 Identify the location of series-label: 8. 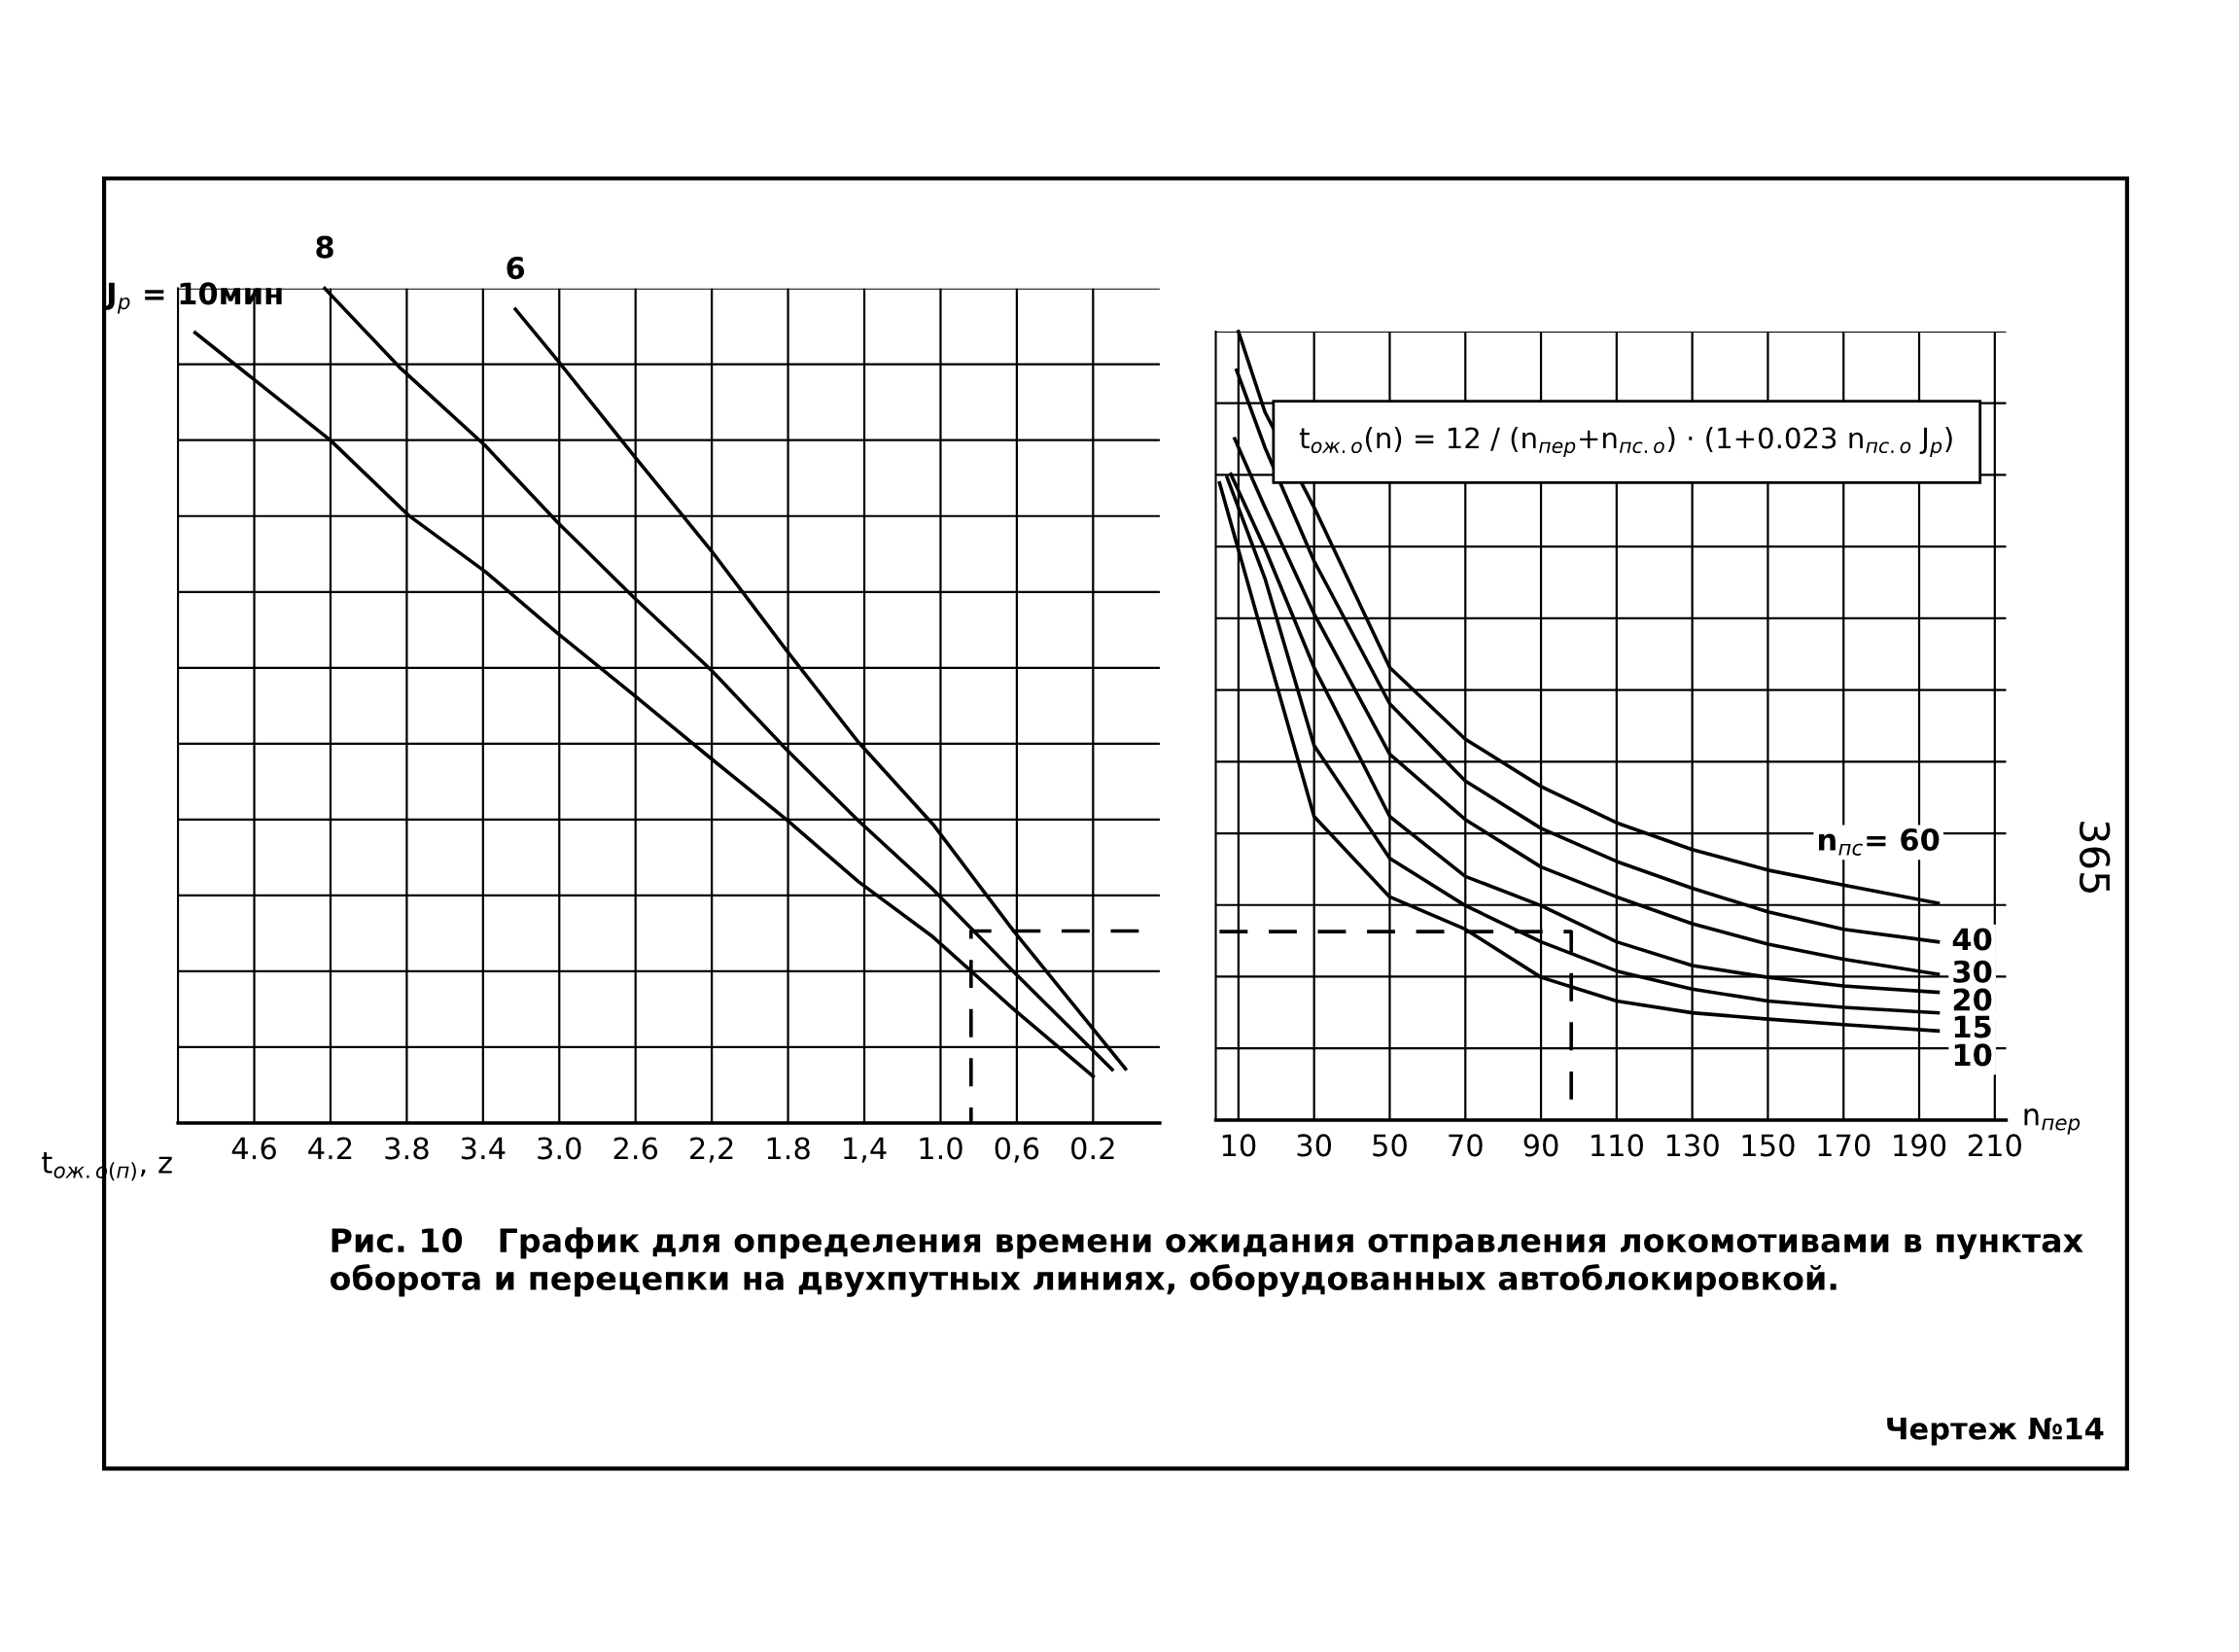
(324, 247).